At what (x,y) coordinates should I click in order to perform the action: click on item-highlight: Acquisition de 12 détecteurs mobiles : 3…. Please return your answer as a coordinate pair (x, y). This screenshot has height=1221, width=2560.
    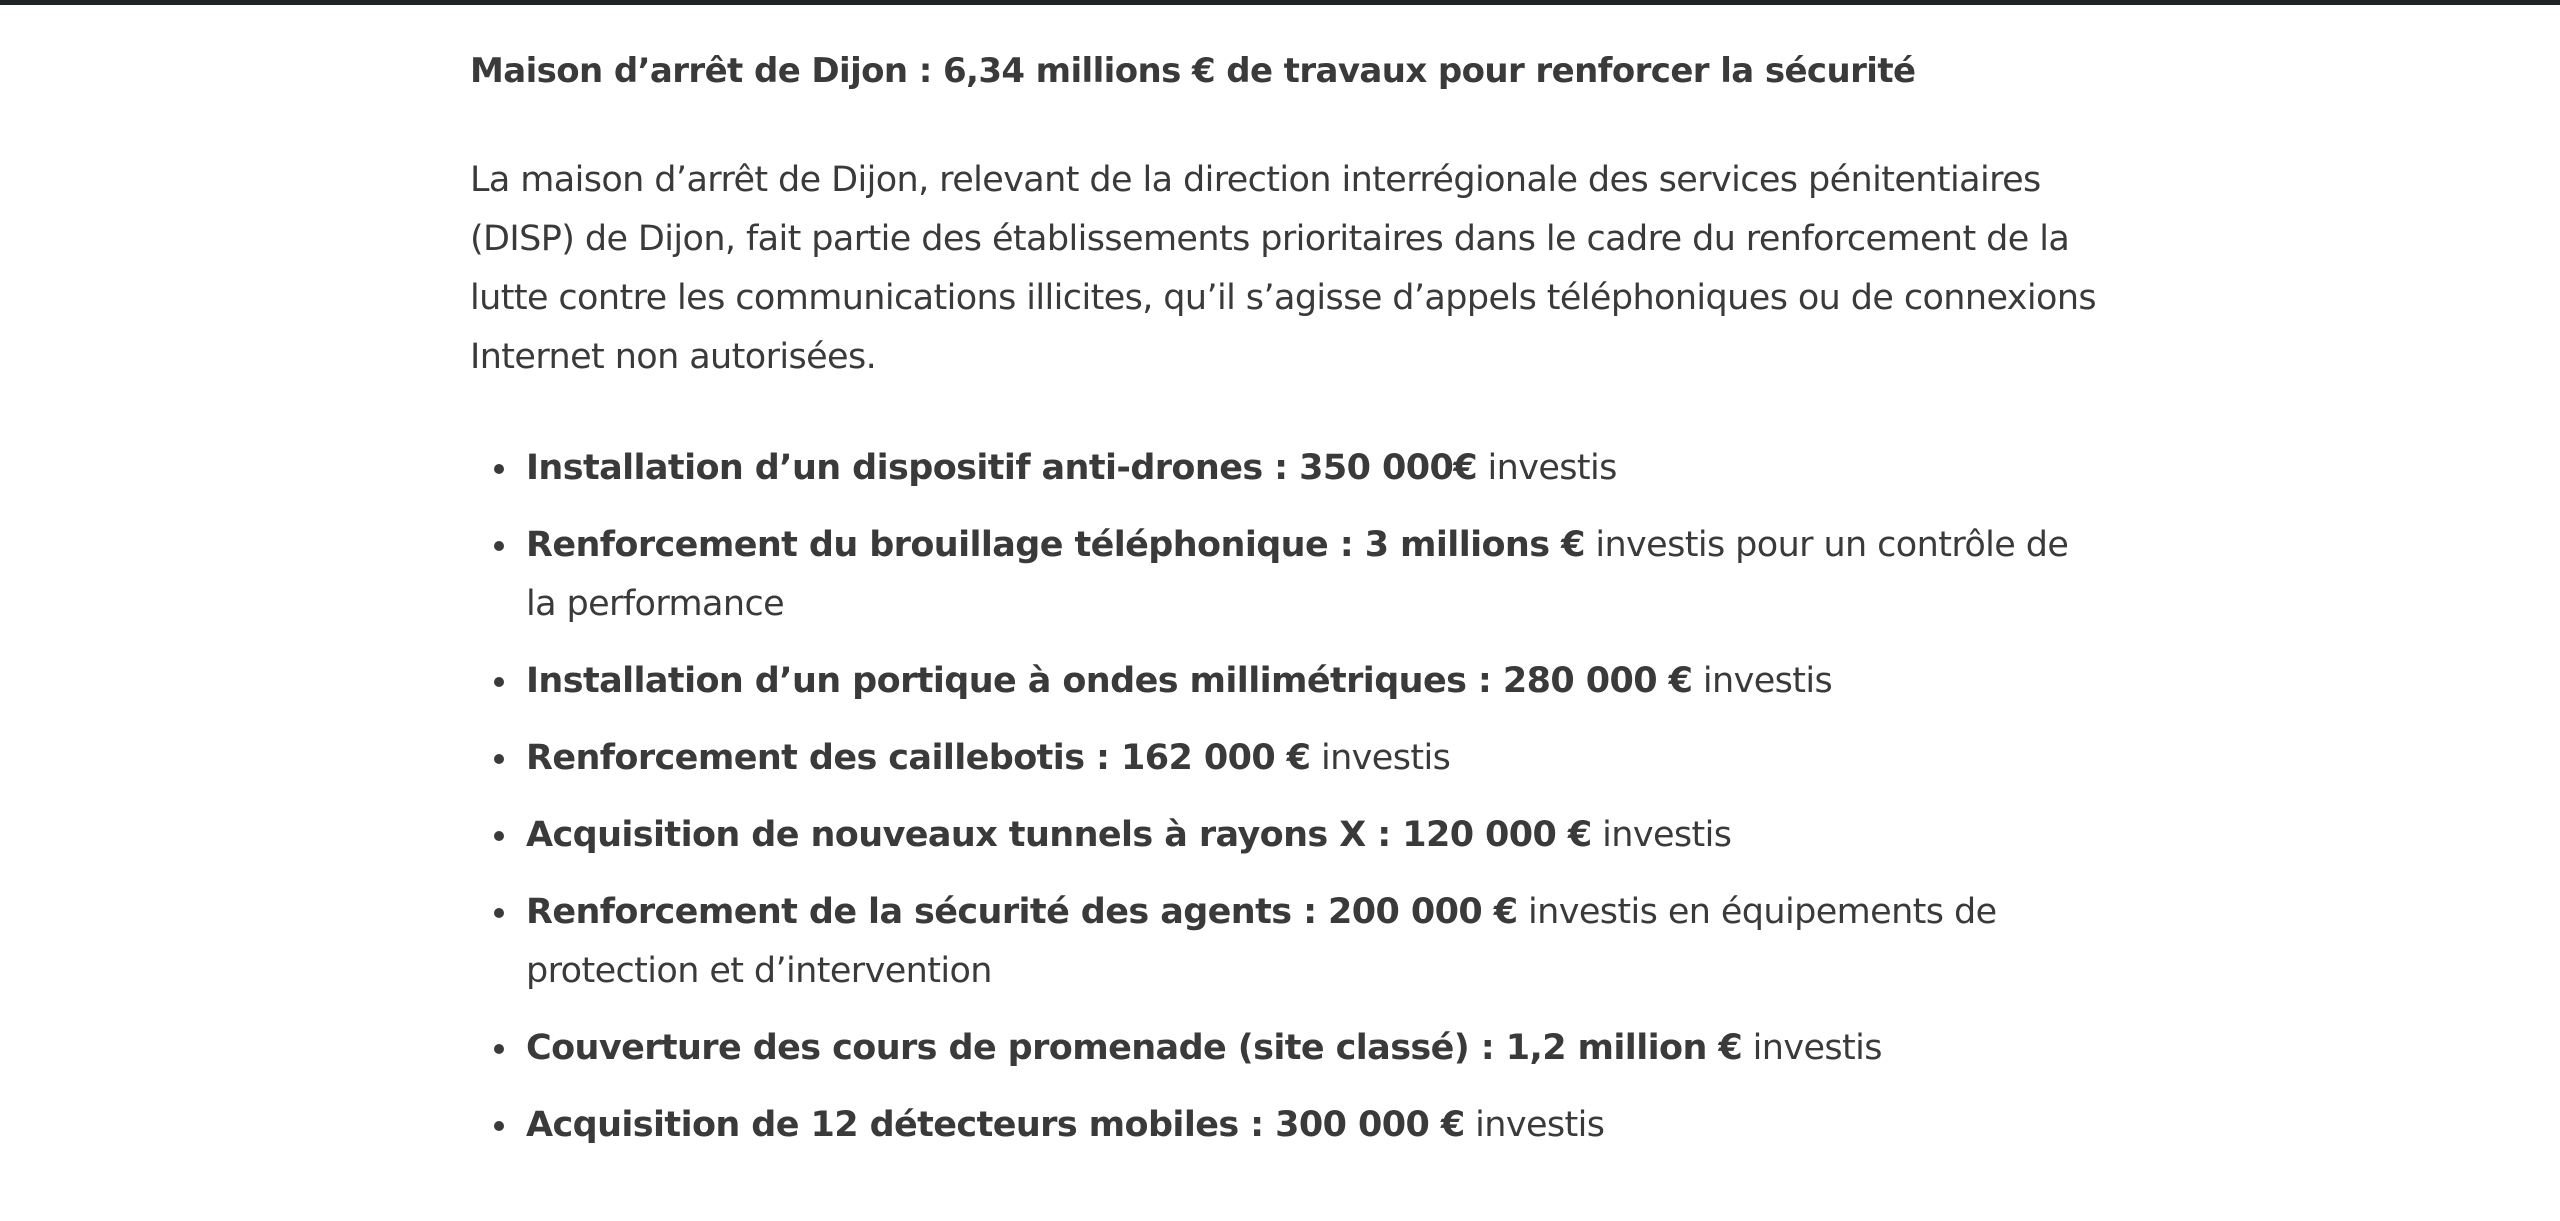
    Looking at the image, I should click on (995, 1125).